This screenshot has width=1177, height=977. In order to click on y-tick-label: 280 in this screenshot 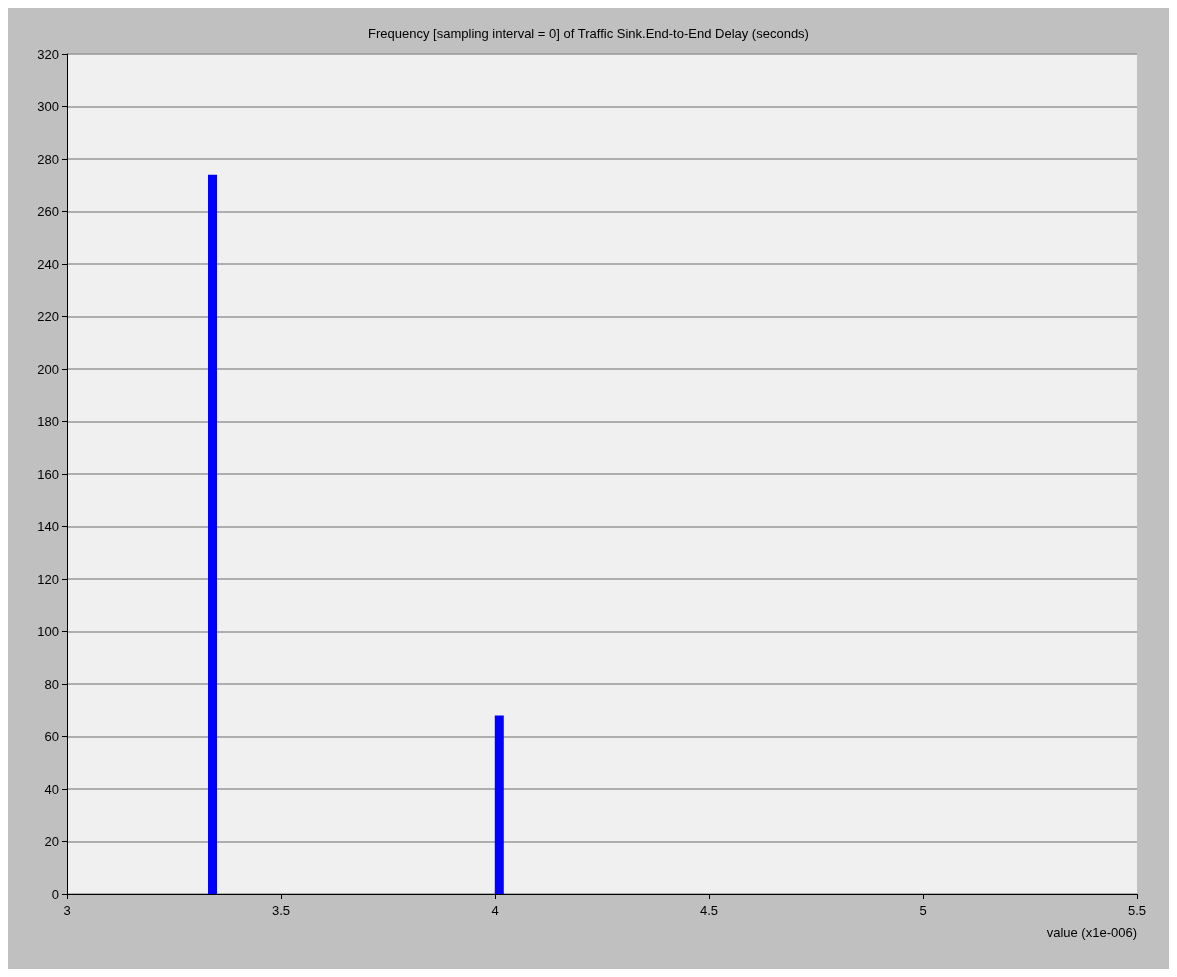, I will do `click(48, 159)`.